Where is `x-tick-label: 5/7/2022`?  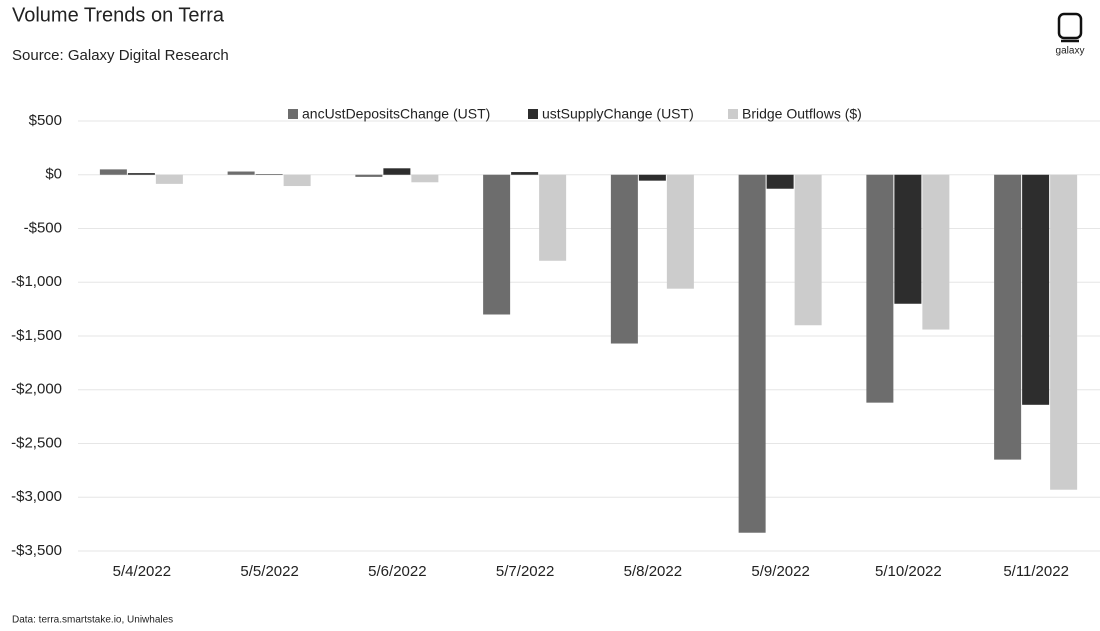
x-tick-label: 5/7/2022 is located at coordinates (525, 571).